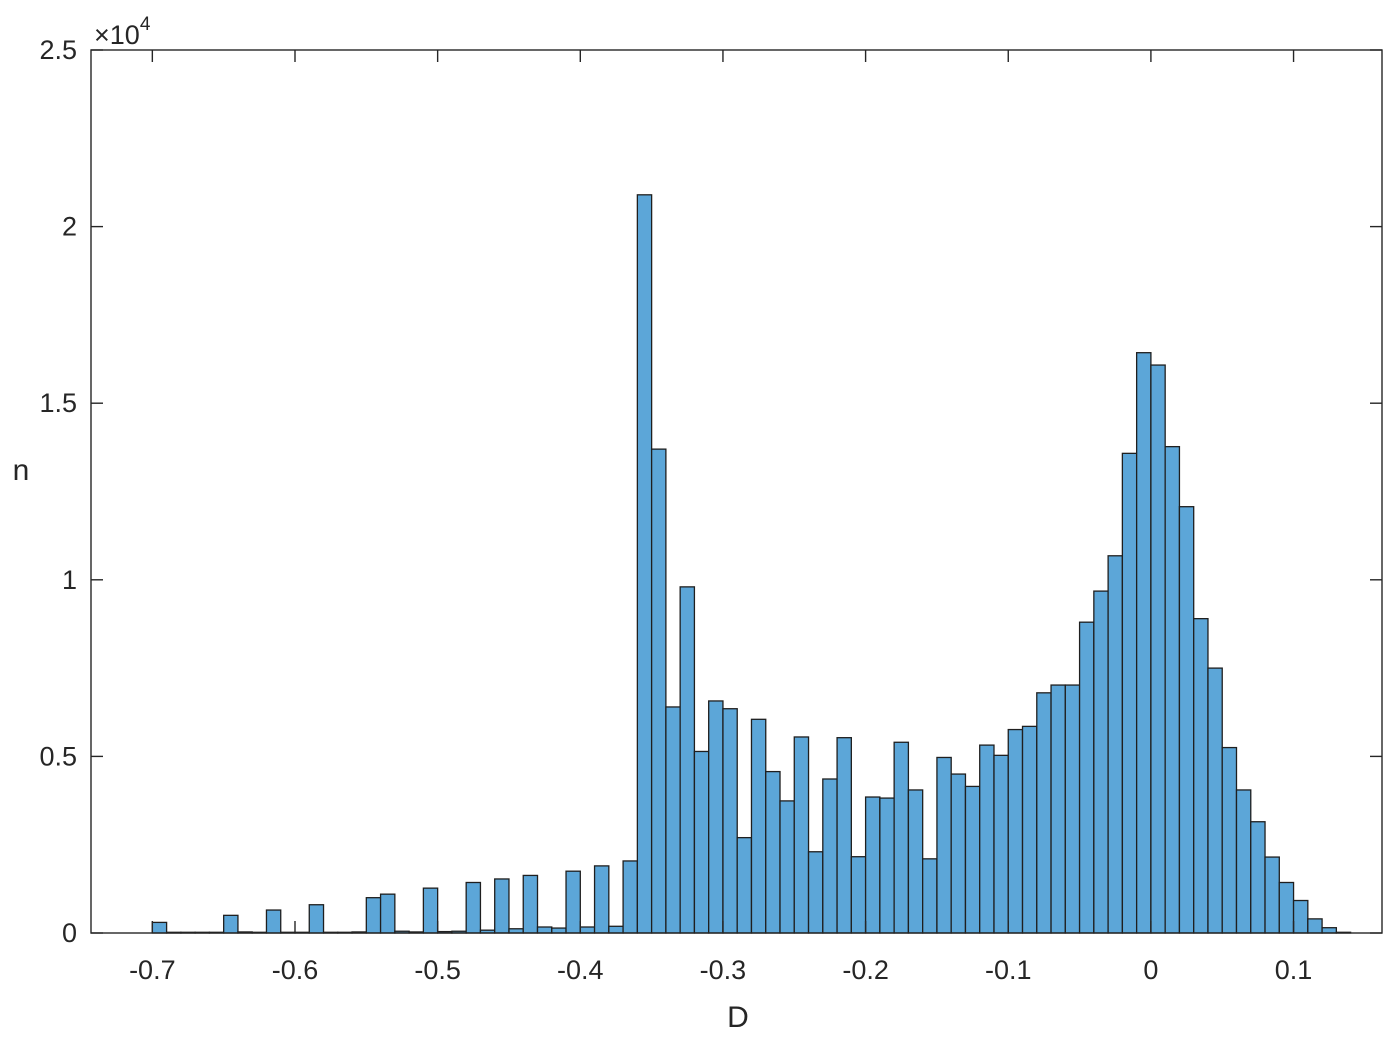  Describe the element at coordinates (723, 970) in the screenshot. I see `x-tick-label: -0.3` at that location.